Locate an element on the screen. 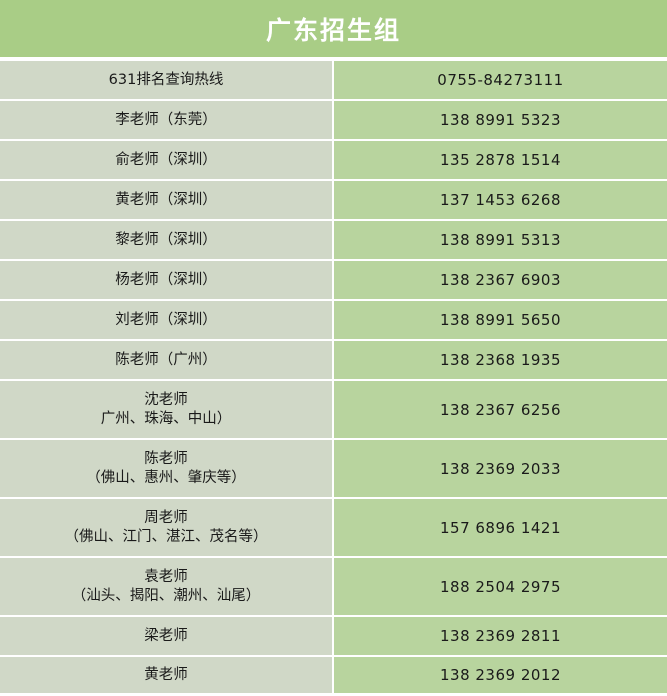 The height and width of the screenshot is (696, 667). contact-name-cell: 631排名查询热线 is located at coordinates (167, 80).